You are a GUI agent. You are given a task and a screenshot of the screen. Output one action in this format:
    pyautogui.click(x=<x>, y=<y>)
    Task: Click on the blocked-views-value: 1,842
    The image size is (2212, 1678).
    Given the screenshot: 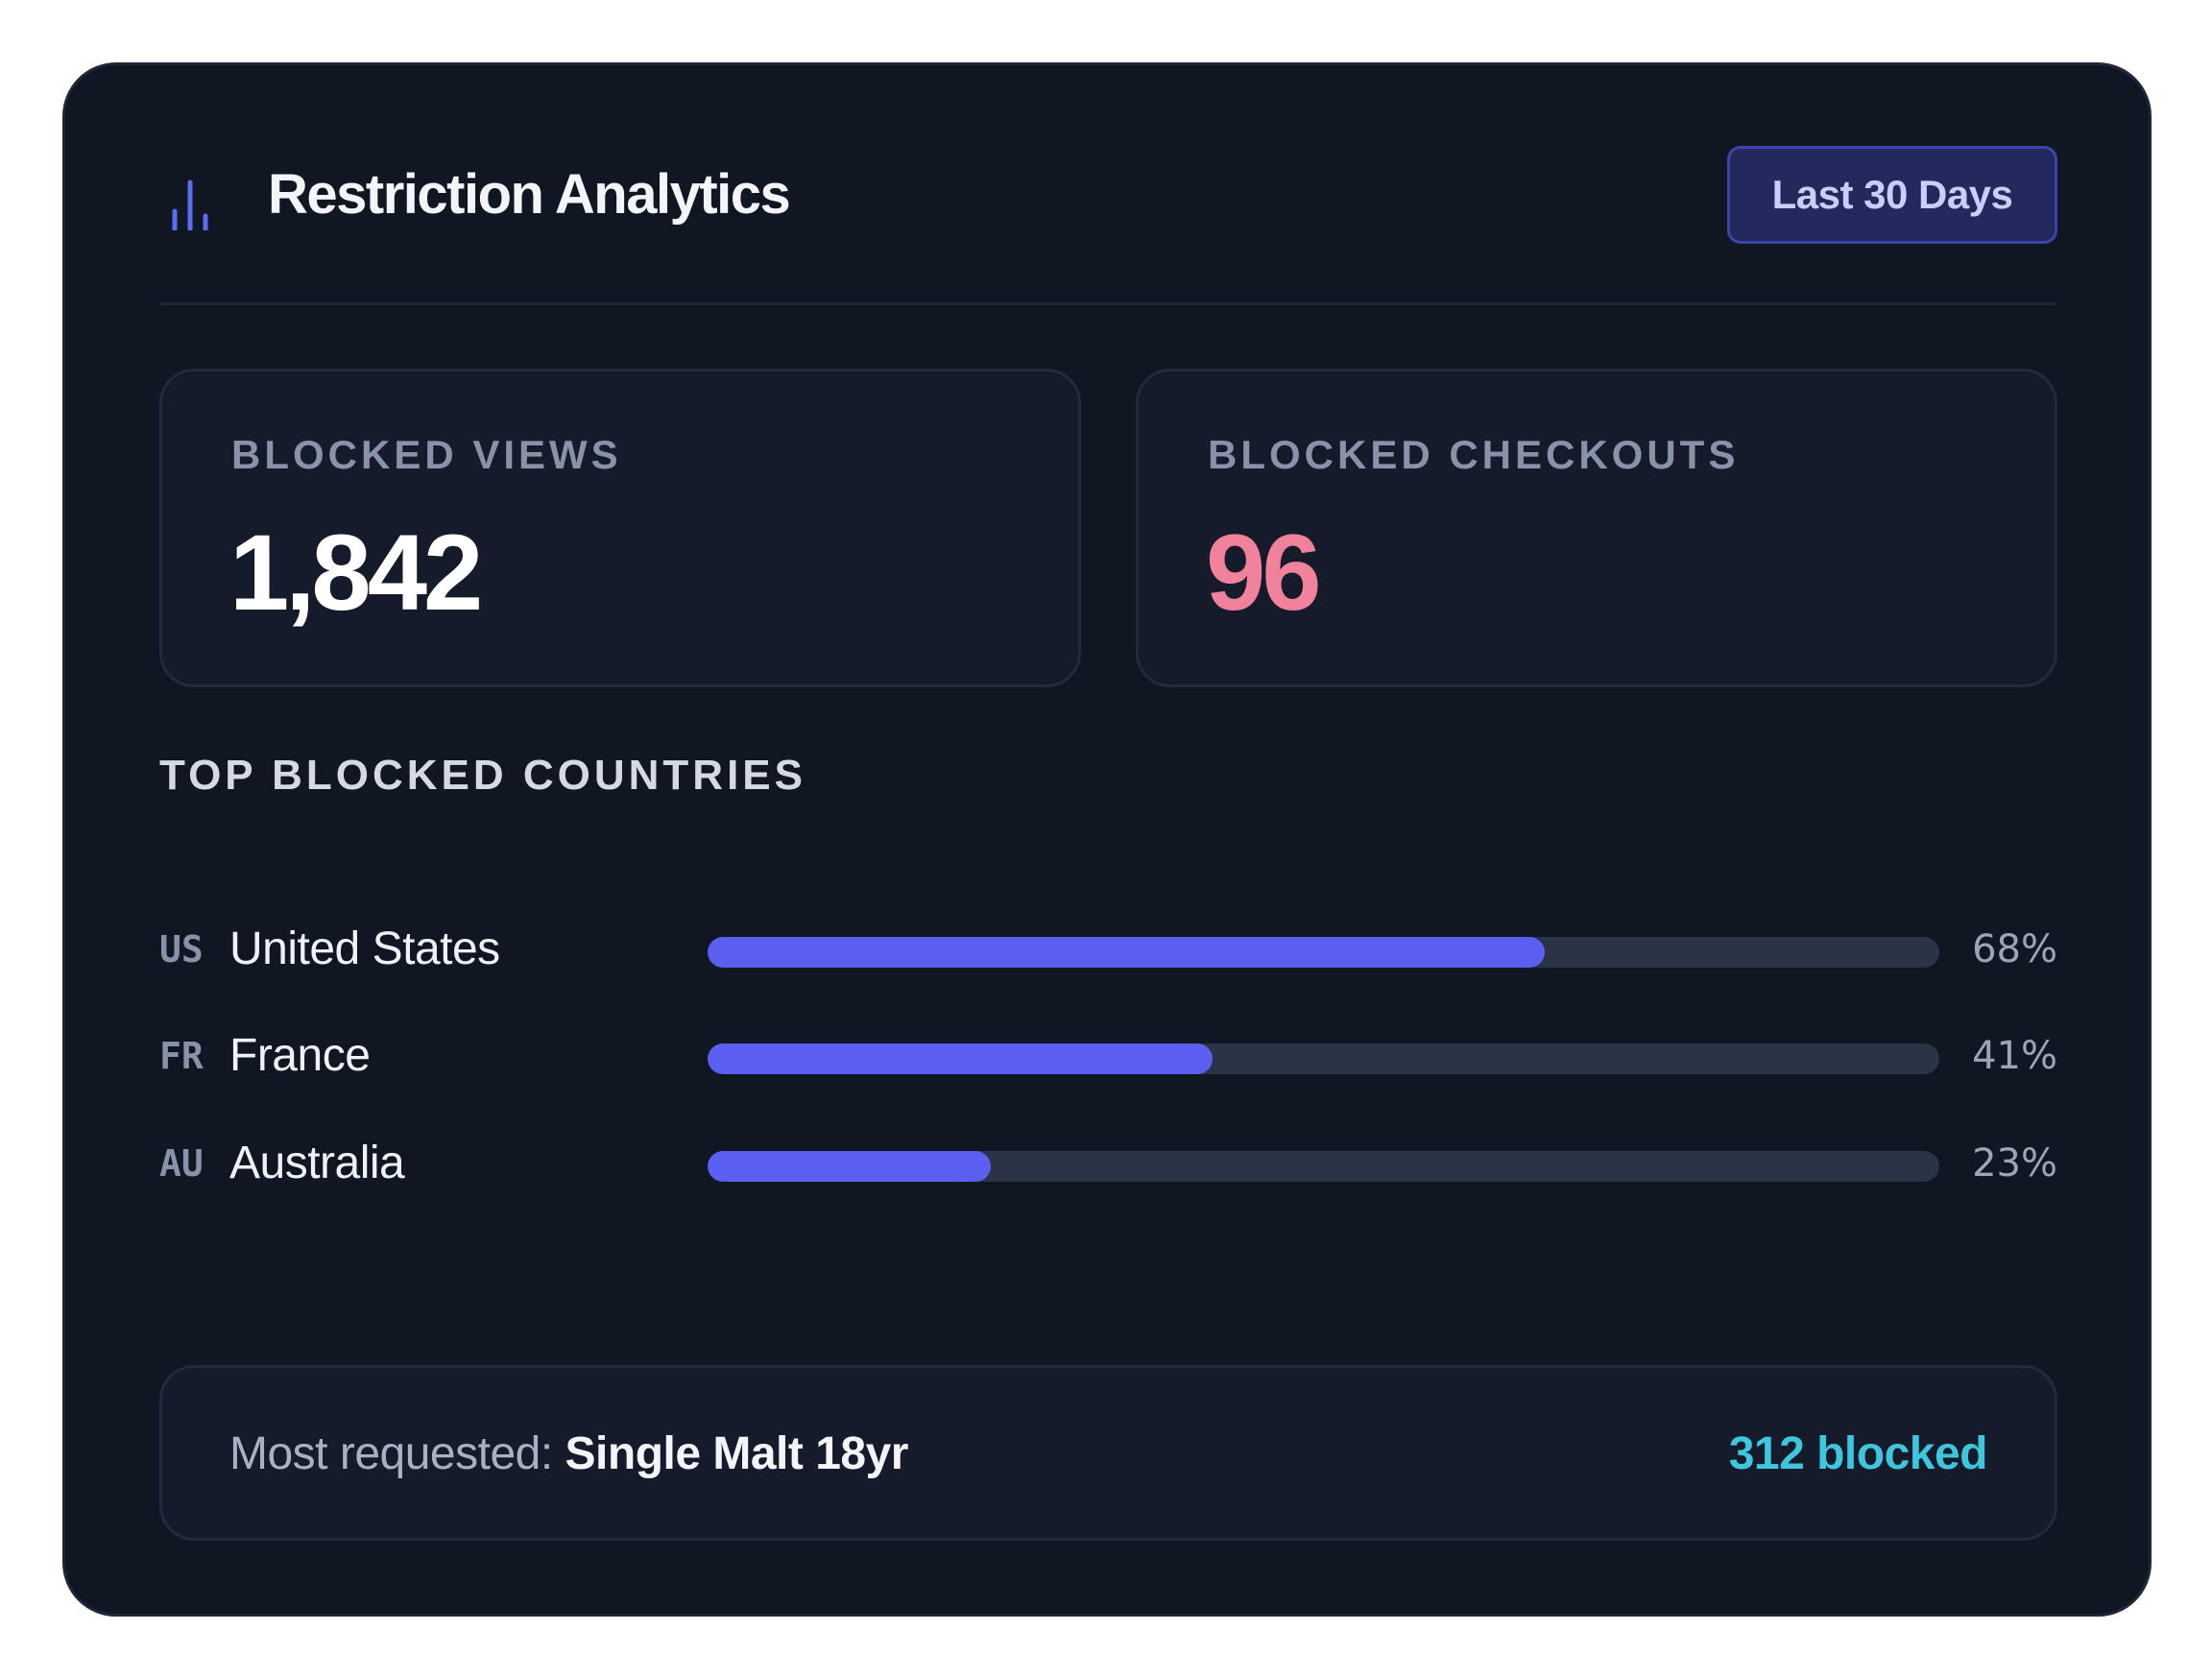 What is the action you would take?
    pyautogui.click(x=356, y=573)
    